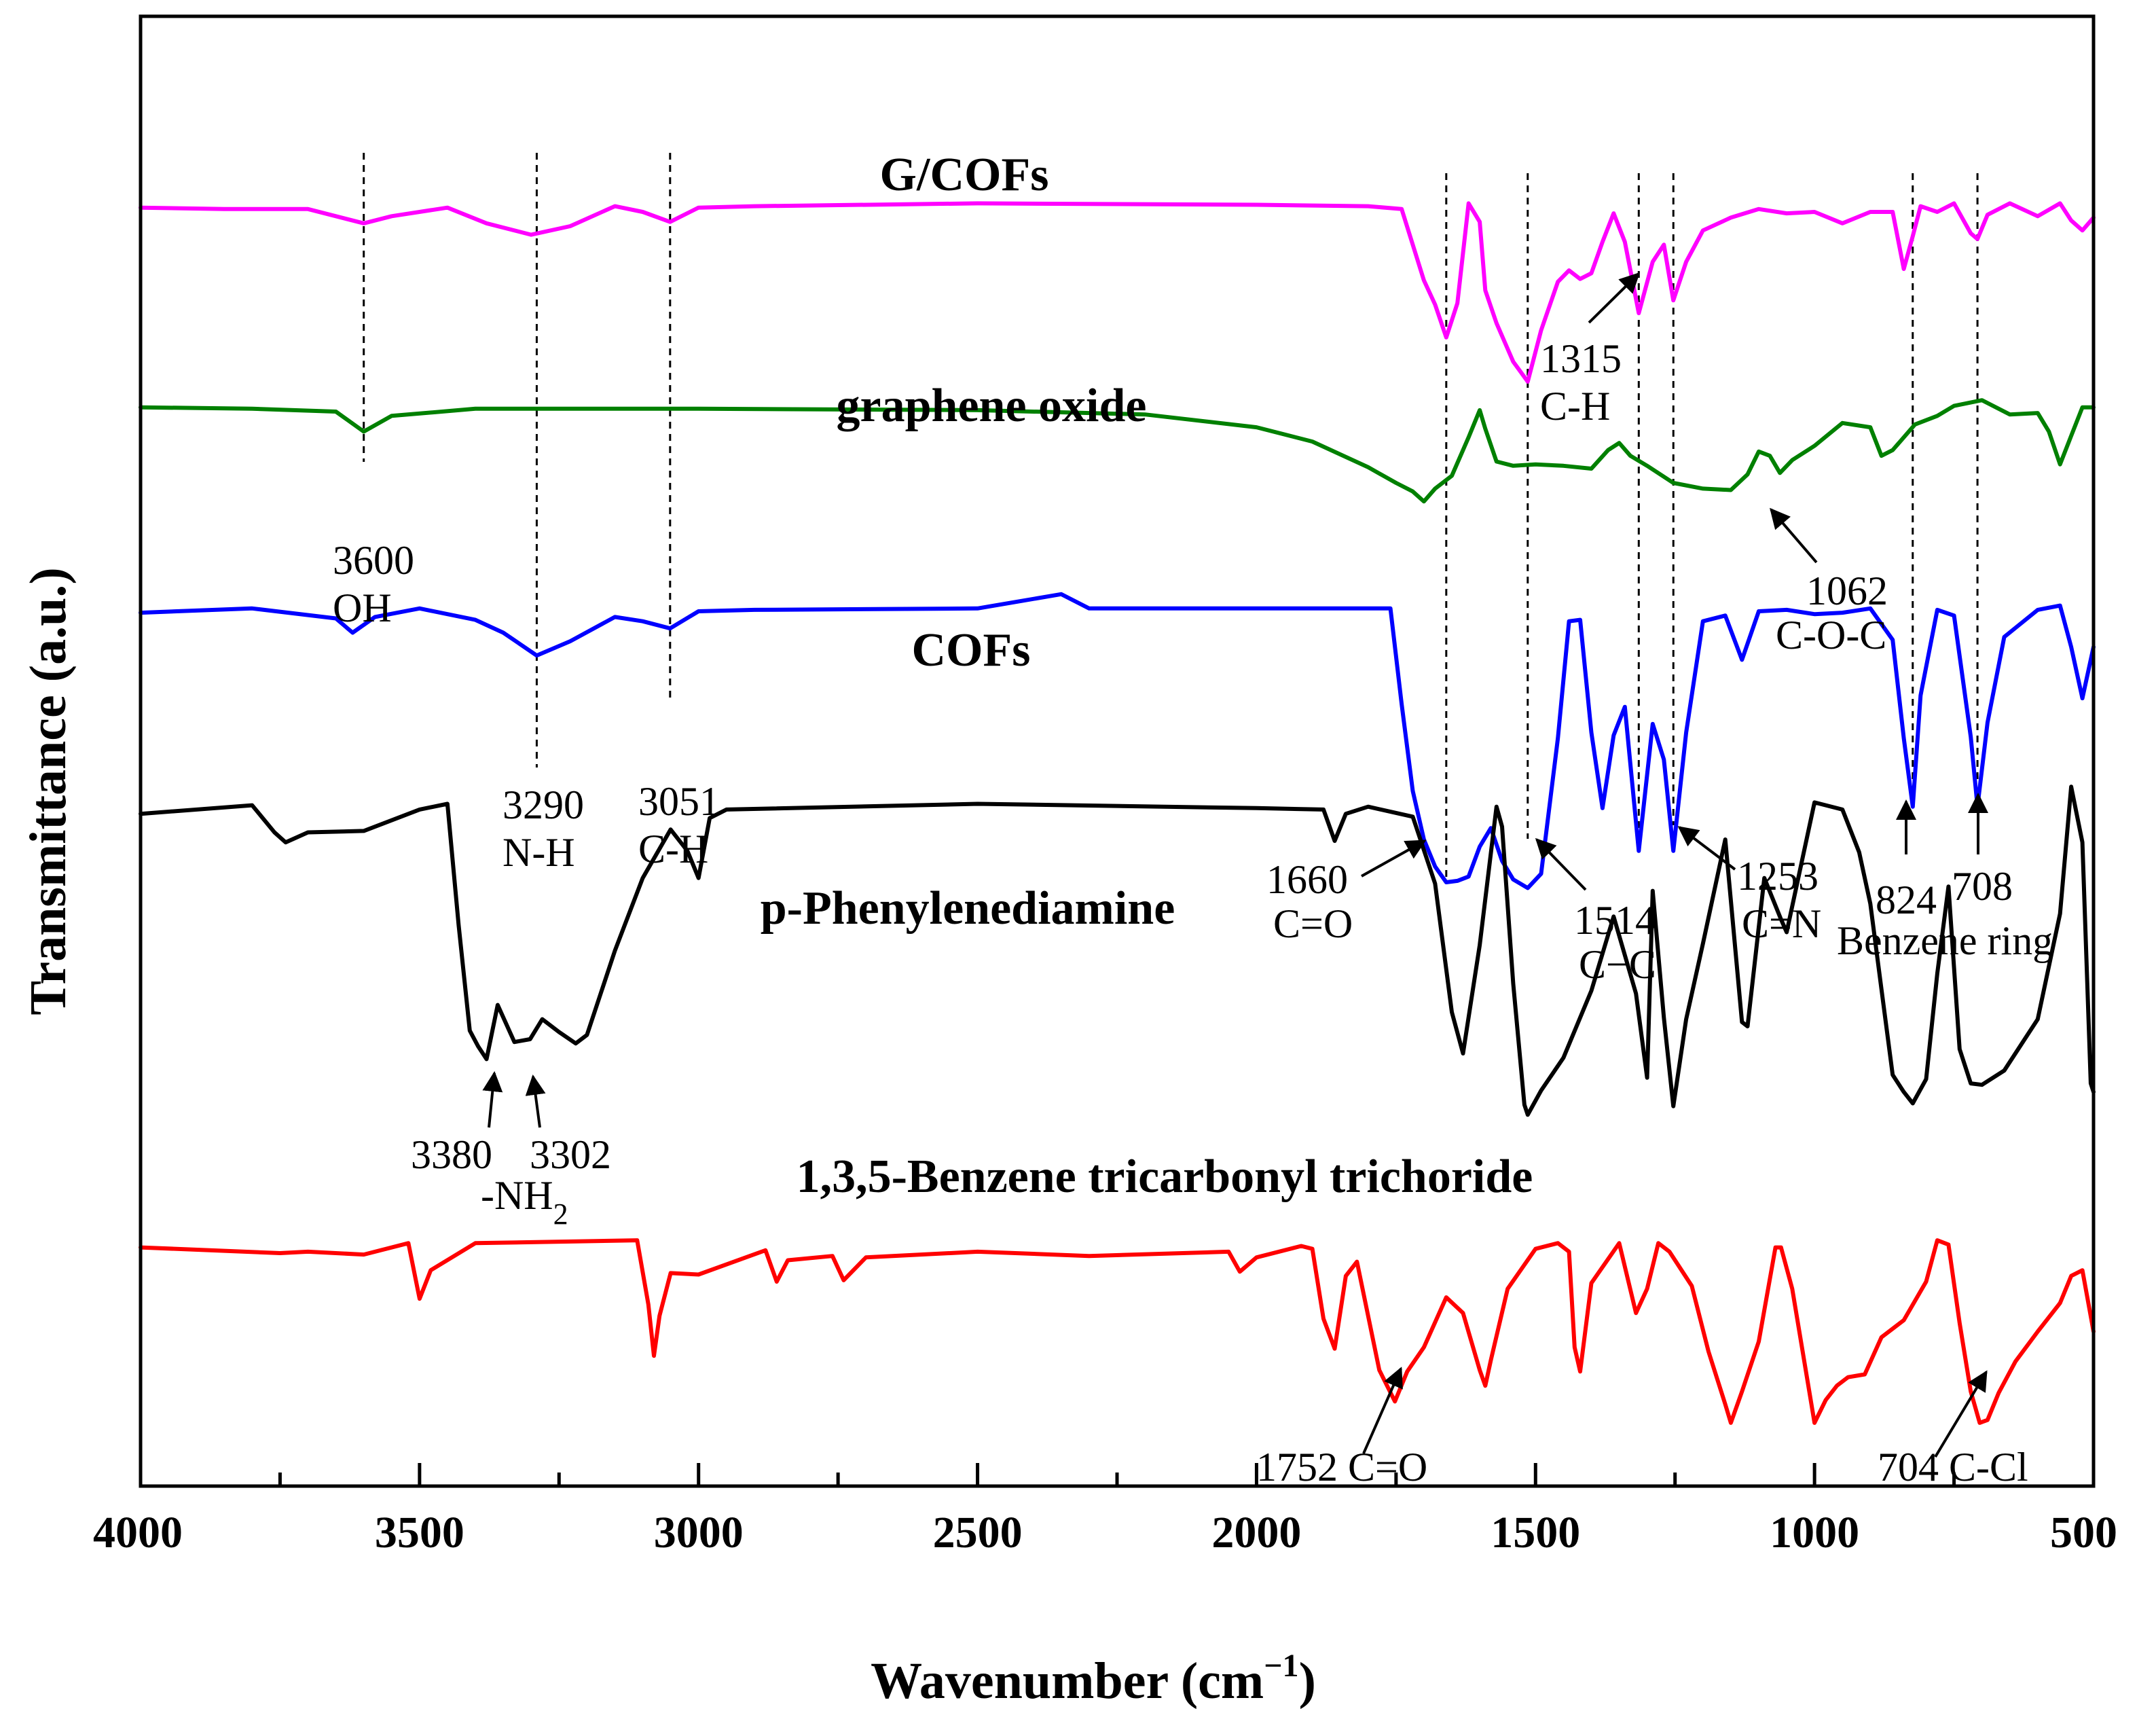 The height and width of the screenshot is (1734, 2156). I want to click on ann-3302-value: 3302, so click(570, 1154).